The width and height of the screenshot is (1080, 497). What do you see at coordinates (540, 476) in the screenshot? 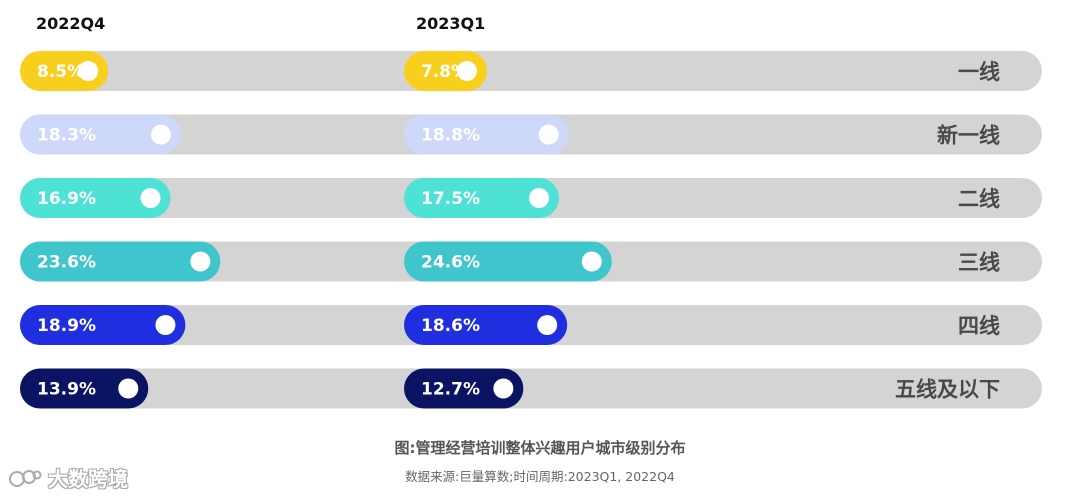
I see `data-source-note: 数据来源:巨量算数;时间周期:2023Q1, 2022Q4` at bounding box center [540, 476].